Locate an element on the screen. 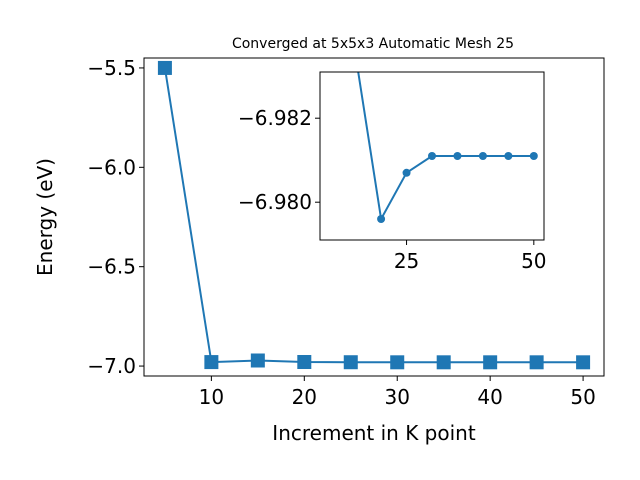 This screenshot has height=480, width=640. inset-x-tick-label: 25 is located at coordinates (406, 261).